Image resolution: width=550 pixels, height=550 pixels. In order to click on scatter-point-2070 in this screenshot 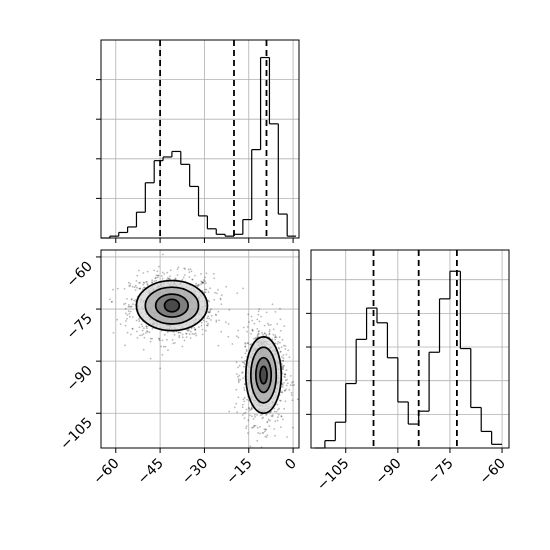, I will do `click(246, 351)`.